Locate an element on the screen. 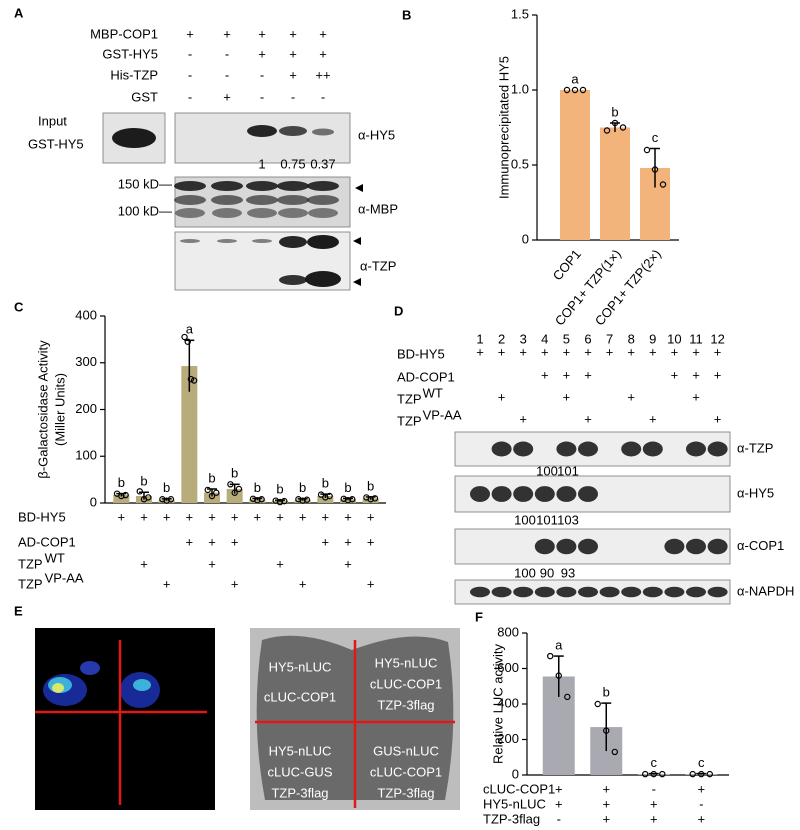 The image size is (800, 830). y-axis-label: Immunoprecipitated HY5 is located at coordinates (503, 127).